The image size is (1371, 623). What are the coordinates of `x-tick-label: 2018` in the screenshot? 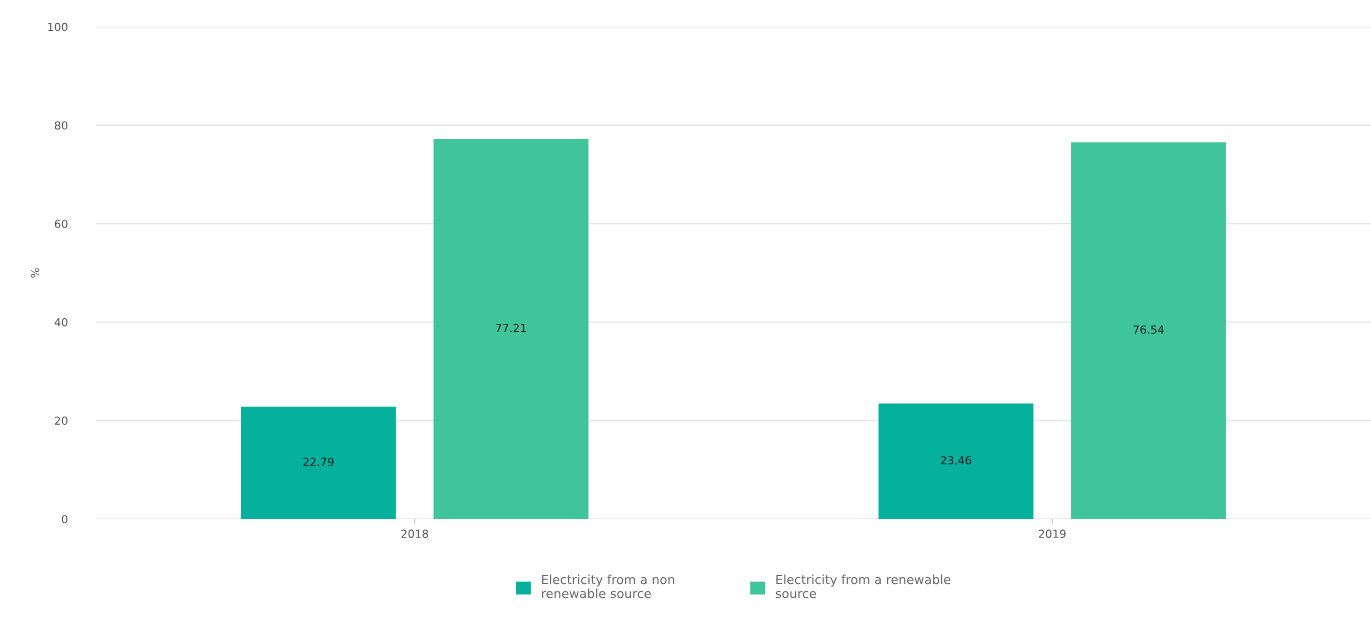 It's located at (415, 533).